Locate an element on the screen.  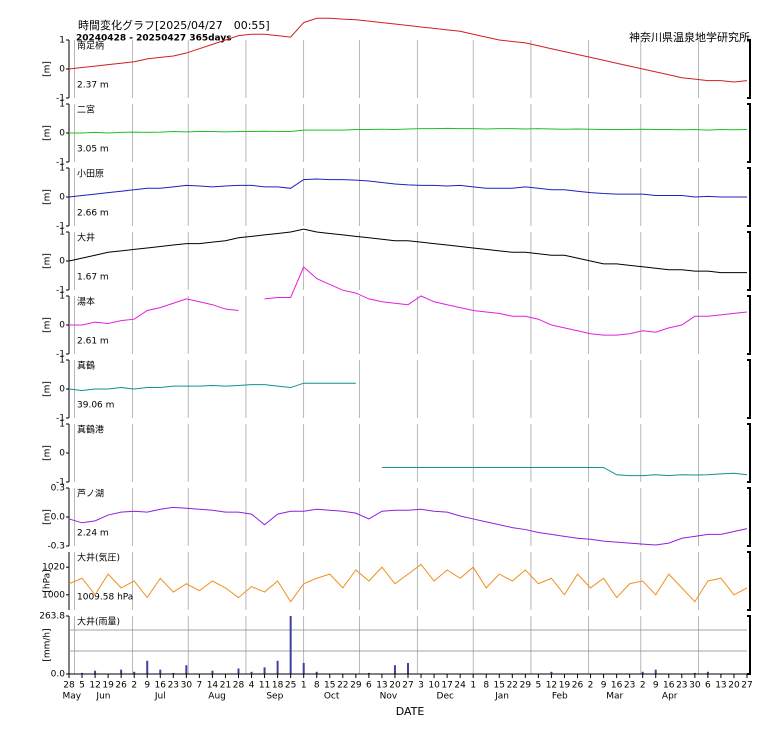
panel-title: 湯本 is located at coordinates (86, 302).